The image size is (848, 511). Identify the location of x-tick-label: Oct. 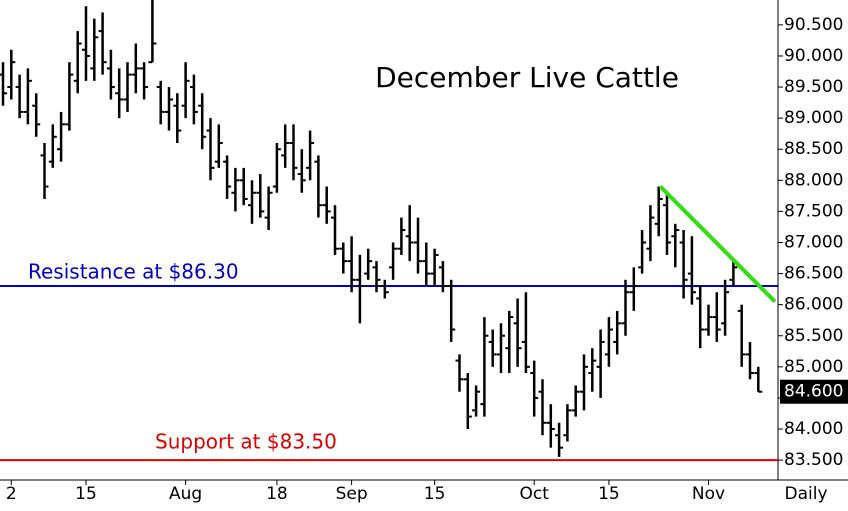
(534, 494).